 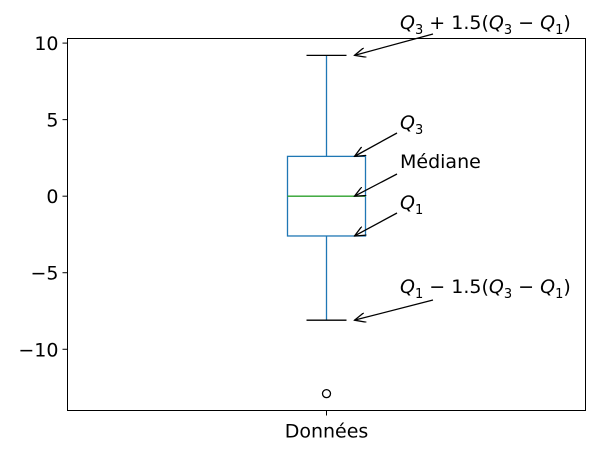 I want to click on outlier-point, so click(x=326, y=394).